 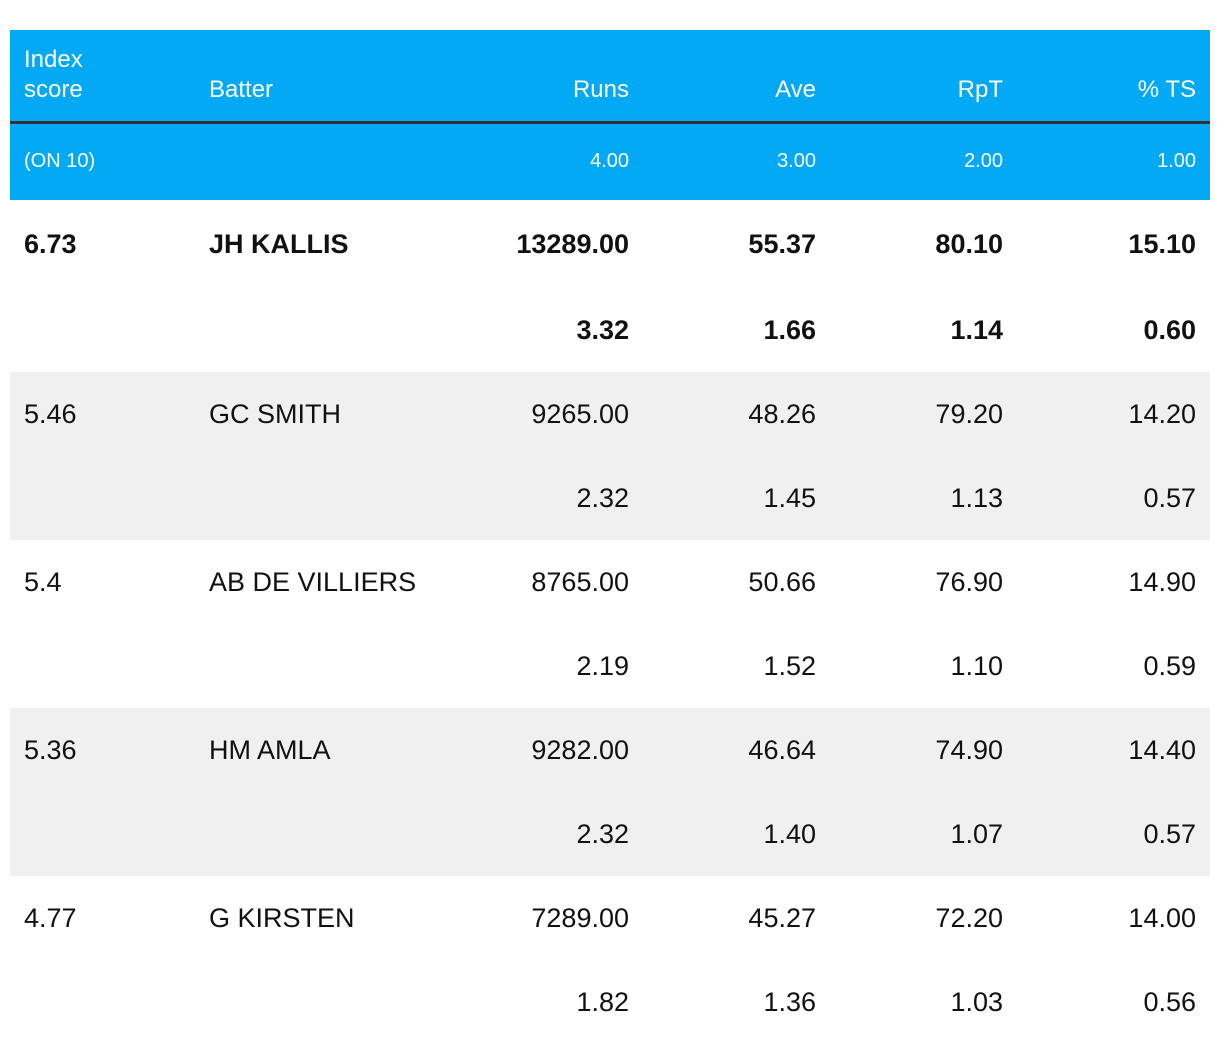 What do you see at coordinates (923, 582) in the screenshot?
I see `rpt-value-cell: 76.90` at bounding box center [923, 582].